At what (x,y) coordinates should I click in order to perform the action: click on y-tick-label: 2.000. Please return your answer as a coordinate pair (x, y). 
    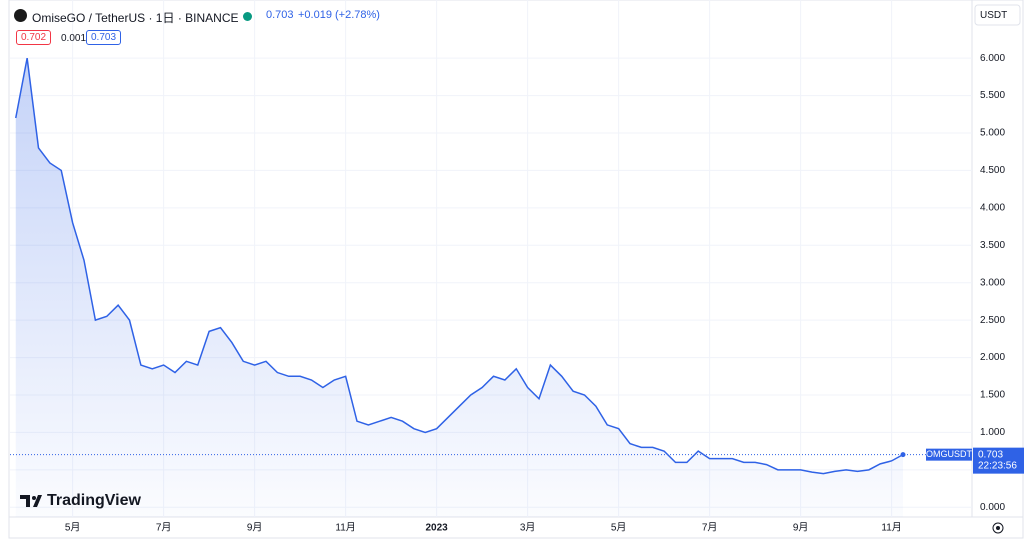
    Looking at the image, I should click on (992, 357).